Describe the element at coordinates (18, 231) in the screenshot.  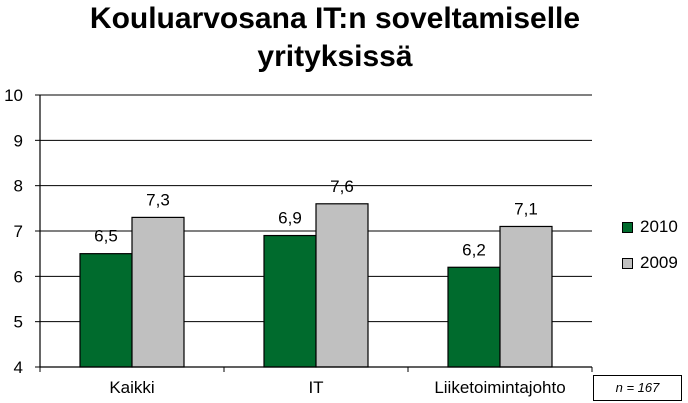
I see `y-tick-label: 7` at that location.